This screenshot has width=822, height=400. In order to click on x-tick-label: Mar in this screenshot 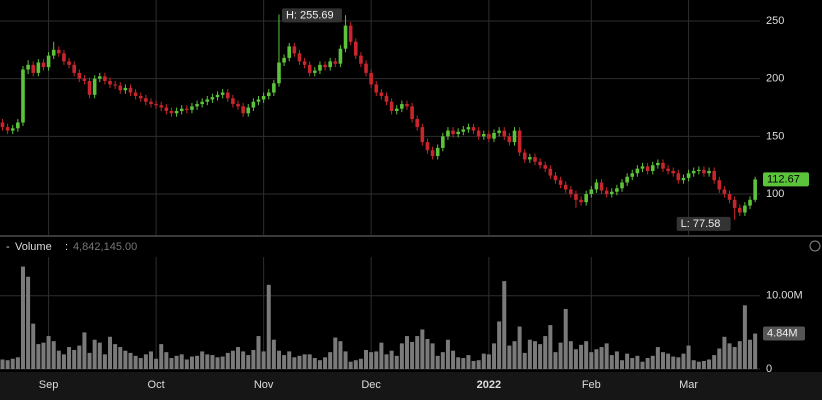, I will do `click(688, 385)`.